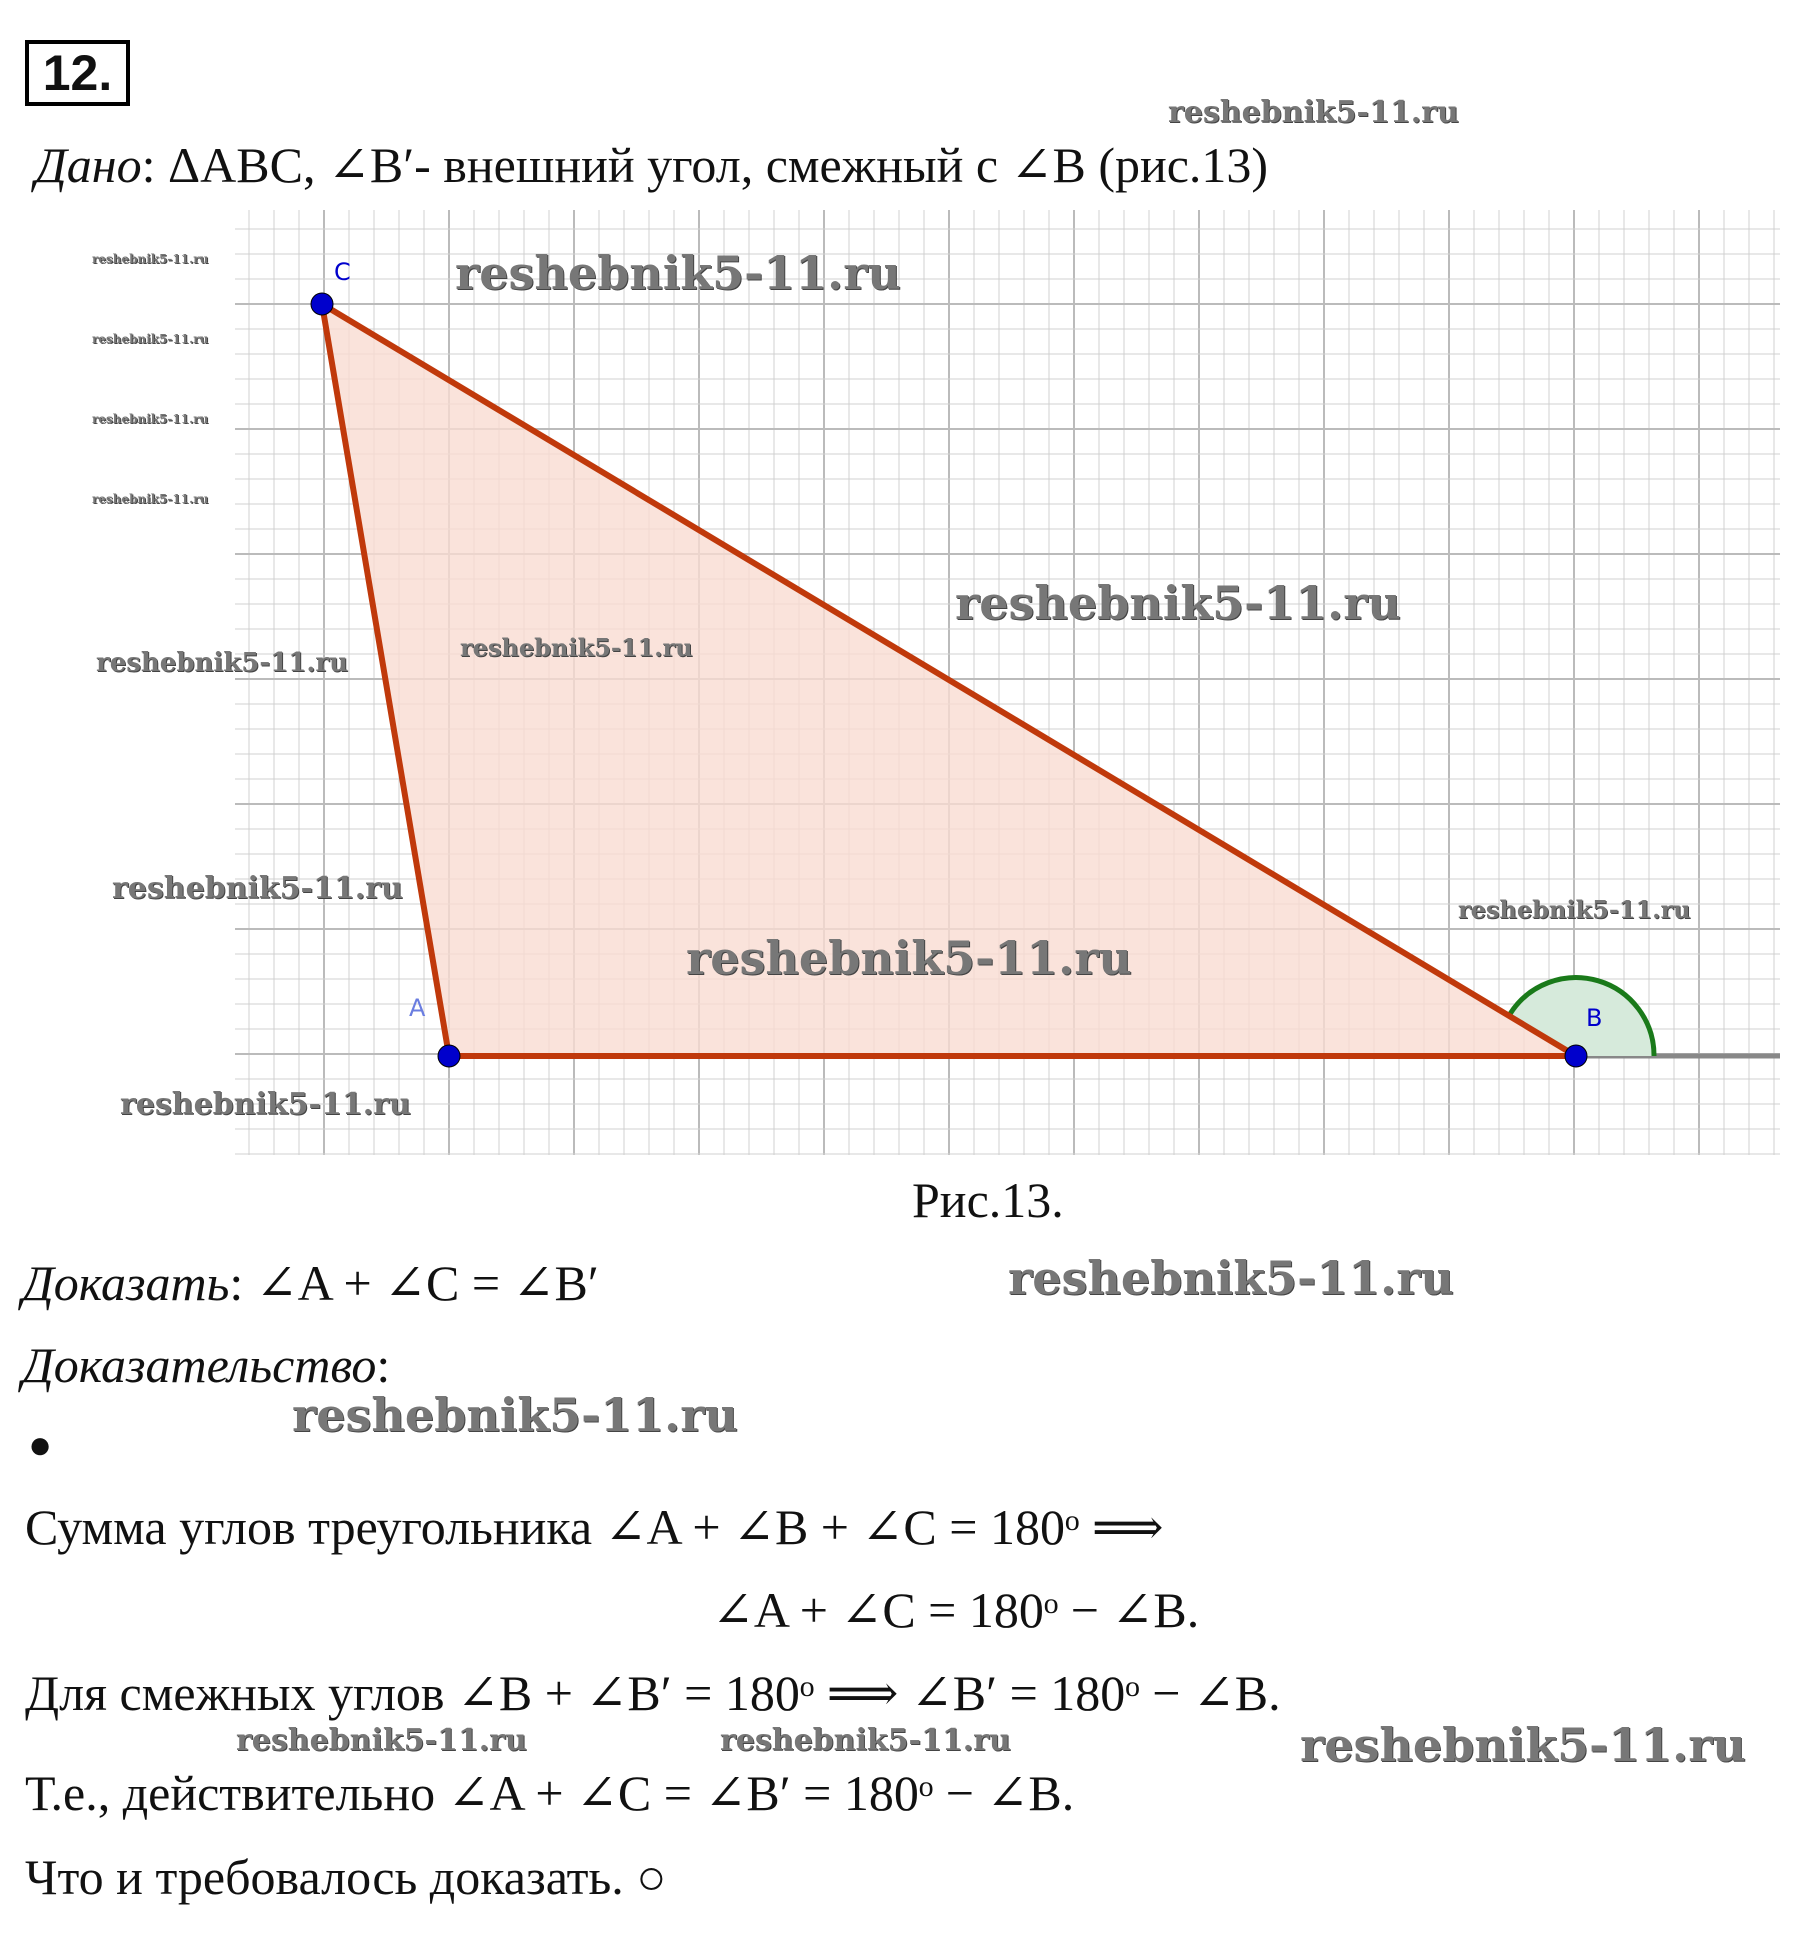 The width and height of the screenshot is (1819, 1938). I want to click on figure-caption: Рис.13., so click(988, 1200).